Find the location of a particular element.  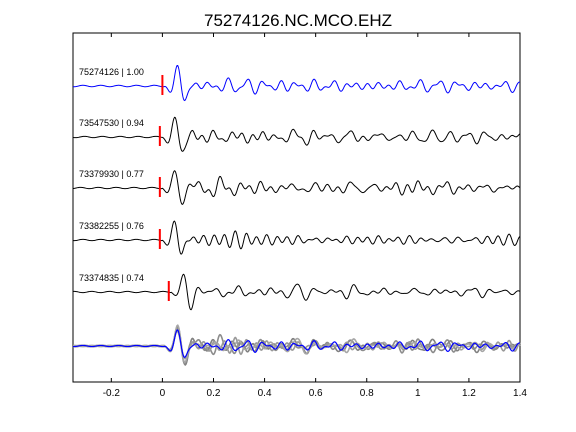

x-tick-label: 0.4 is located at coordinates (265, 393).